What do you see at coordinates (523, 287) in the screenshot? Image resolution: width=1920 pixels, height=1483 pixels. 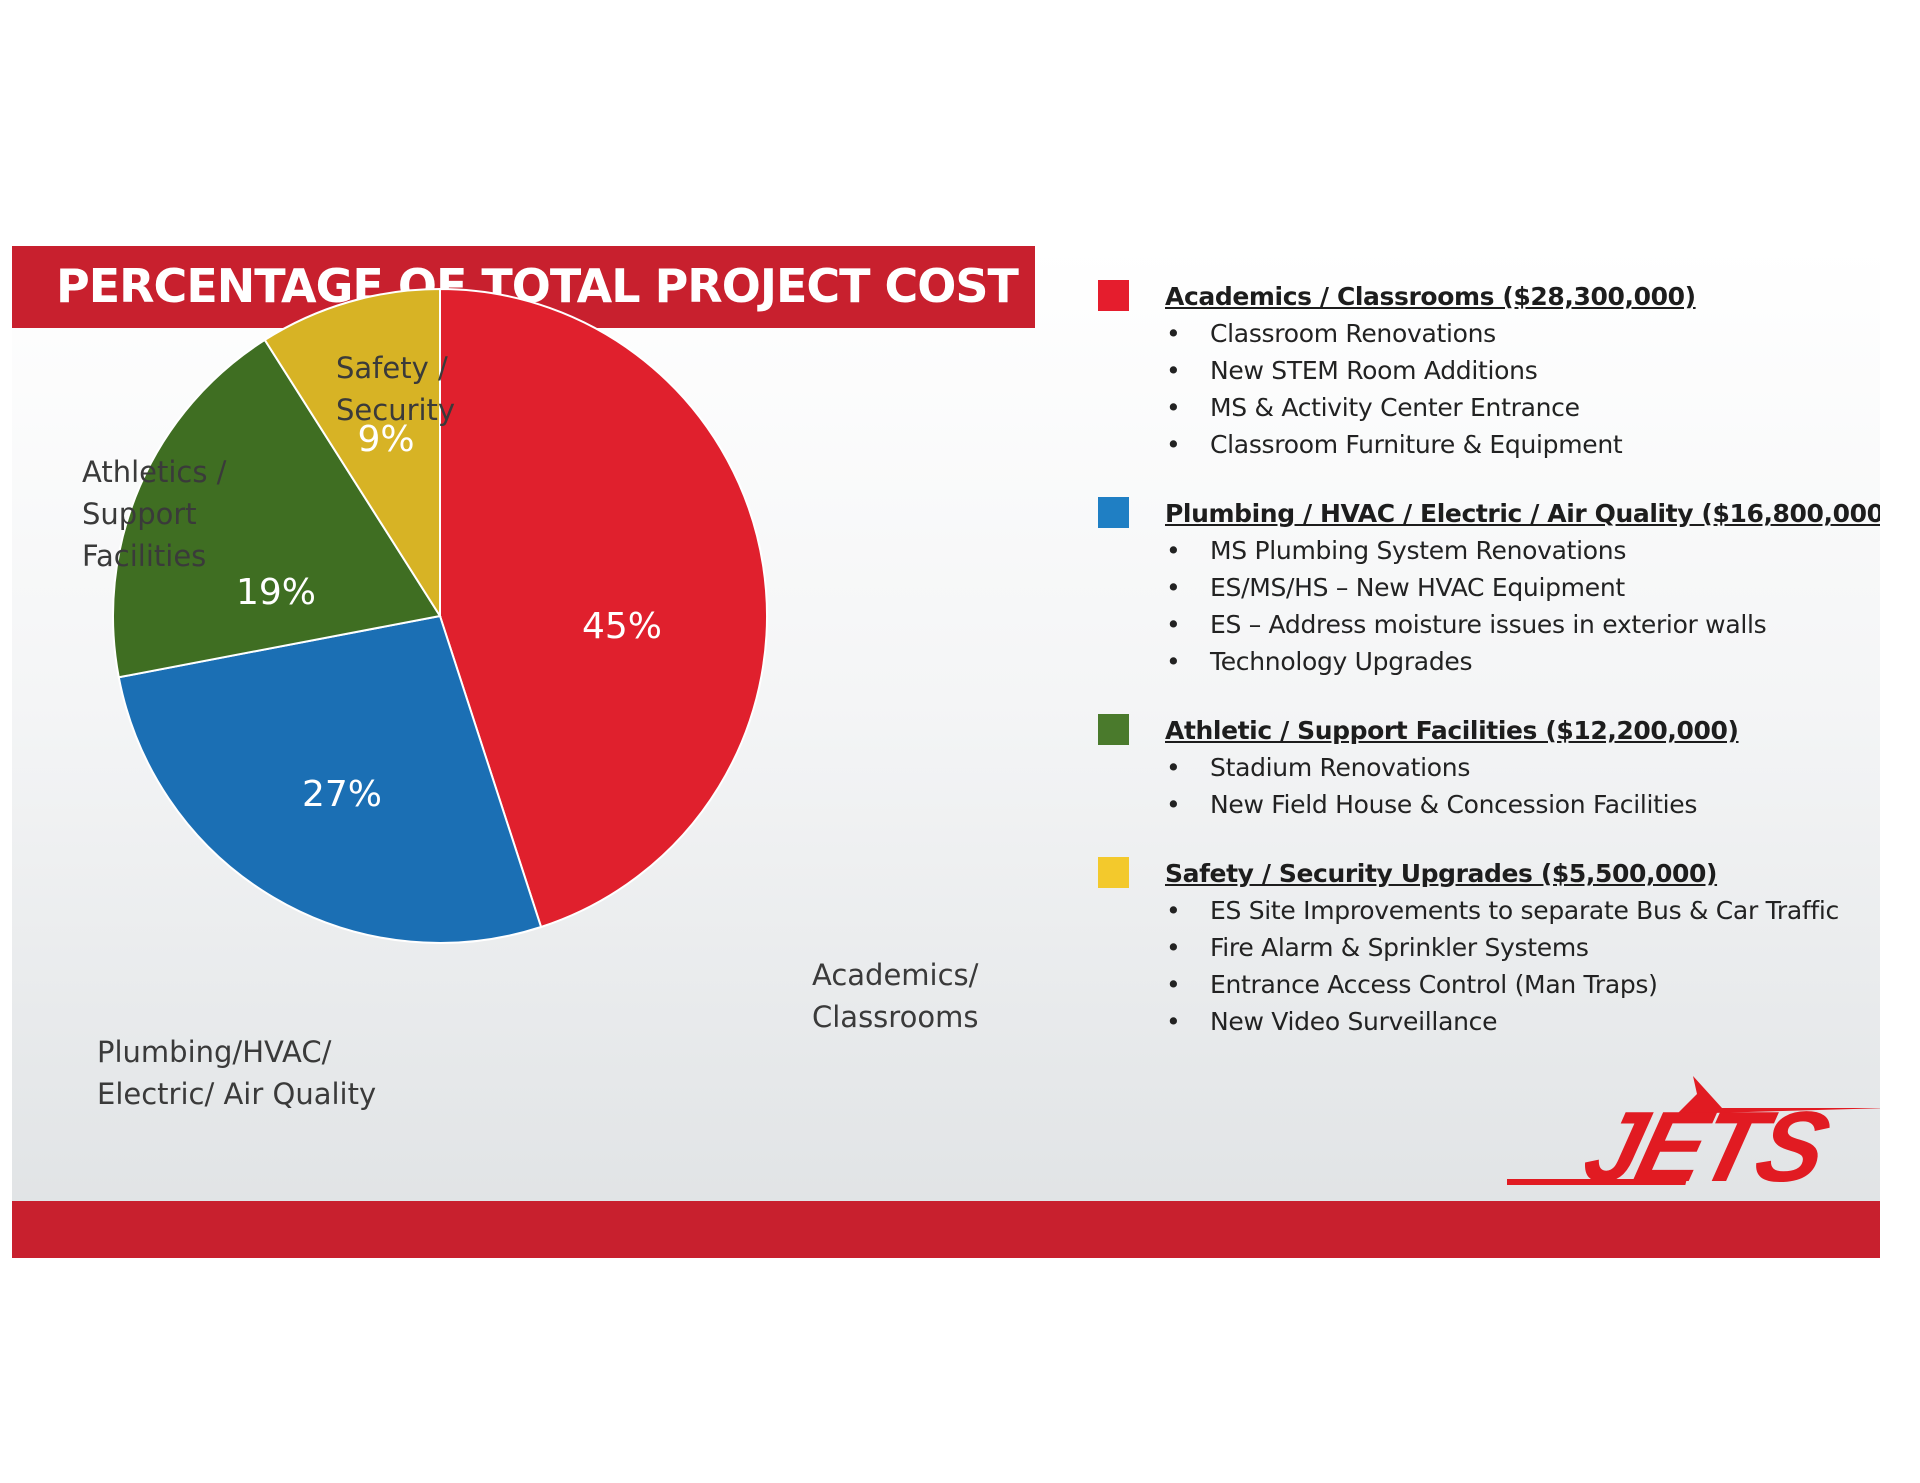 I see `title-banner: PERCENTAGE OF TOTAL PROJECT COST` at bounding box center [523, 287].